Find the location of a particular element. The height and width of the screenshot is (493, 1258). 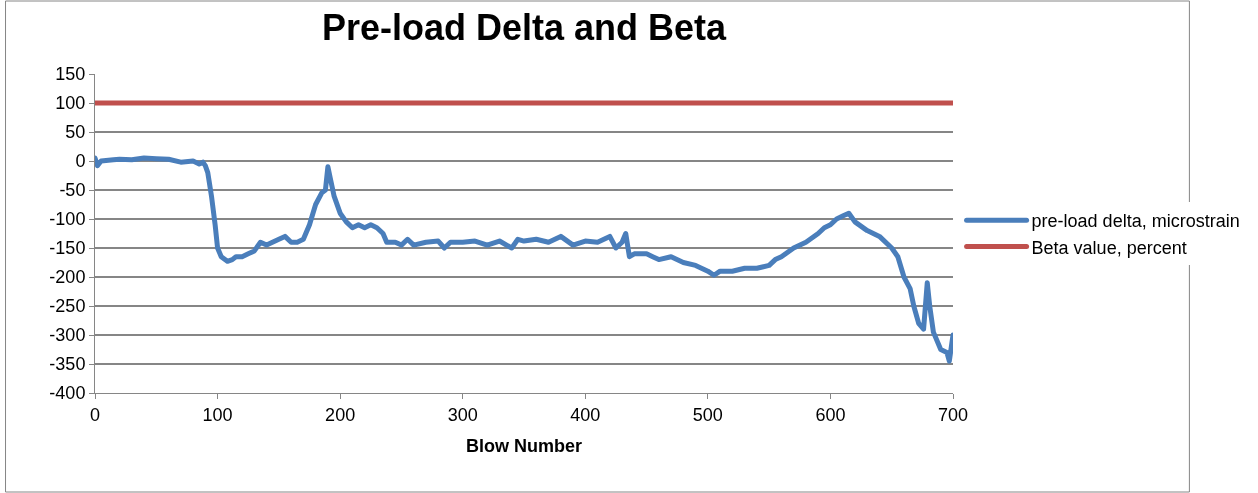

y-tick-label: -150 is located at coordinates (67, 248).